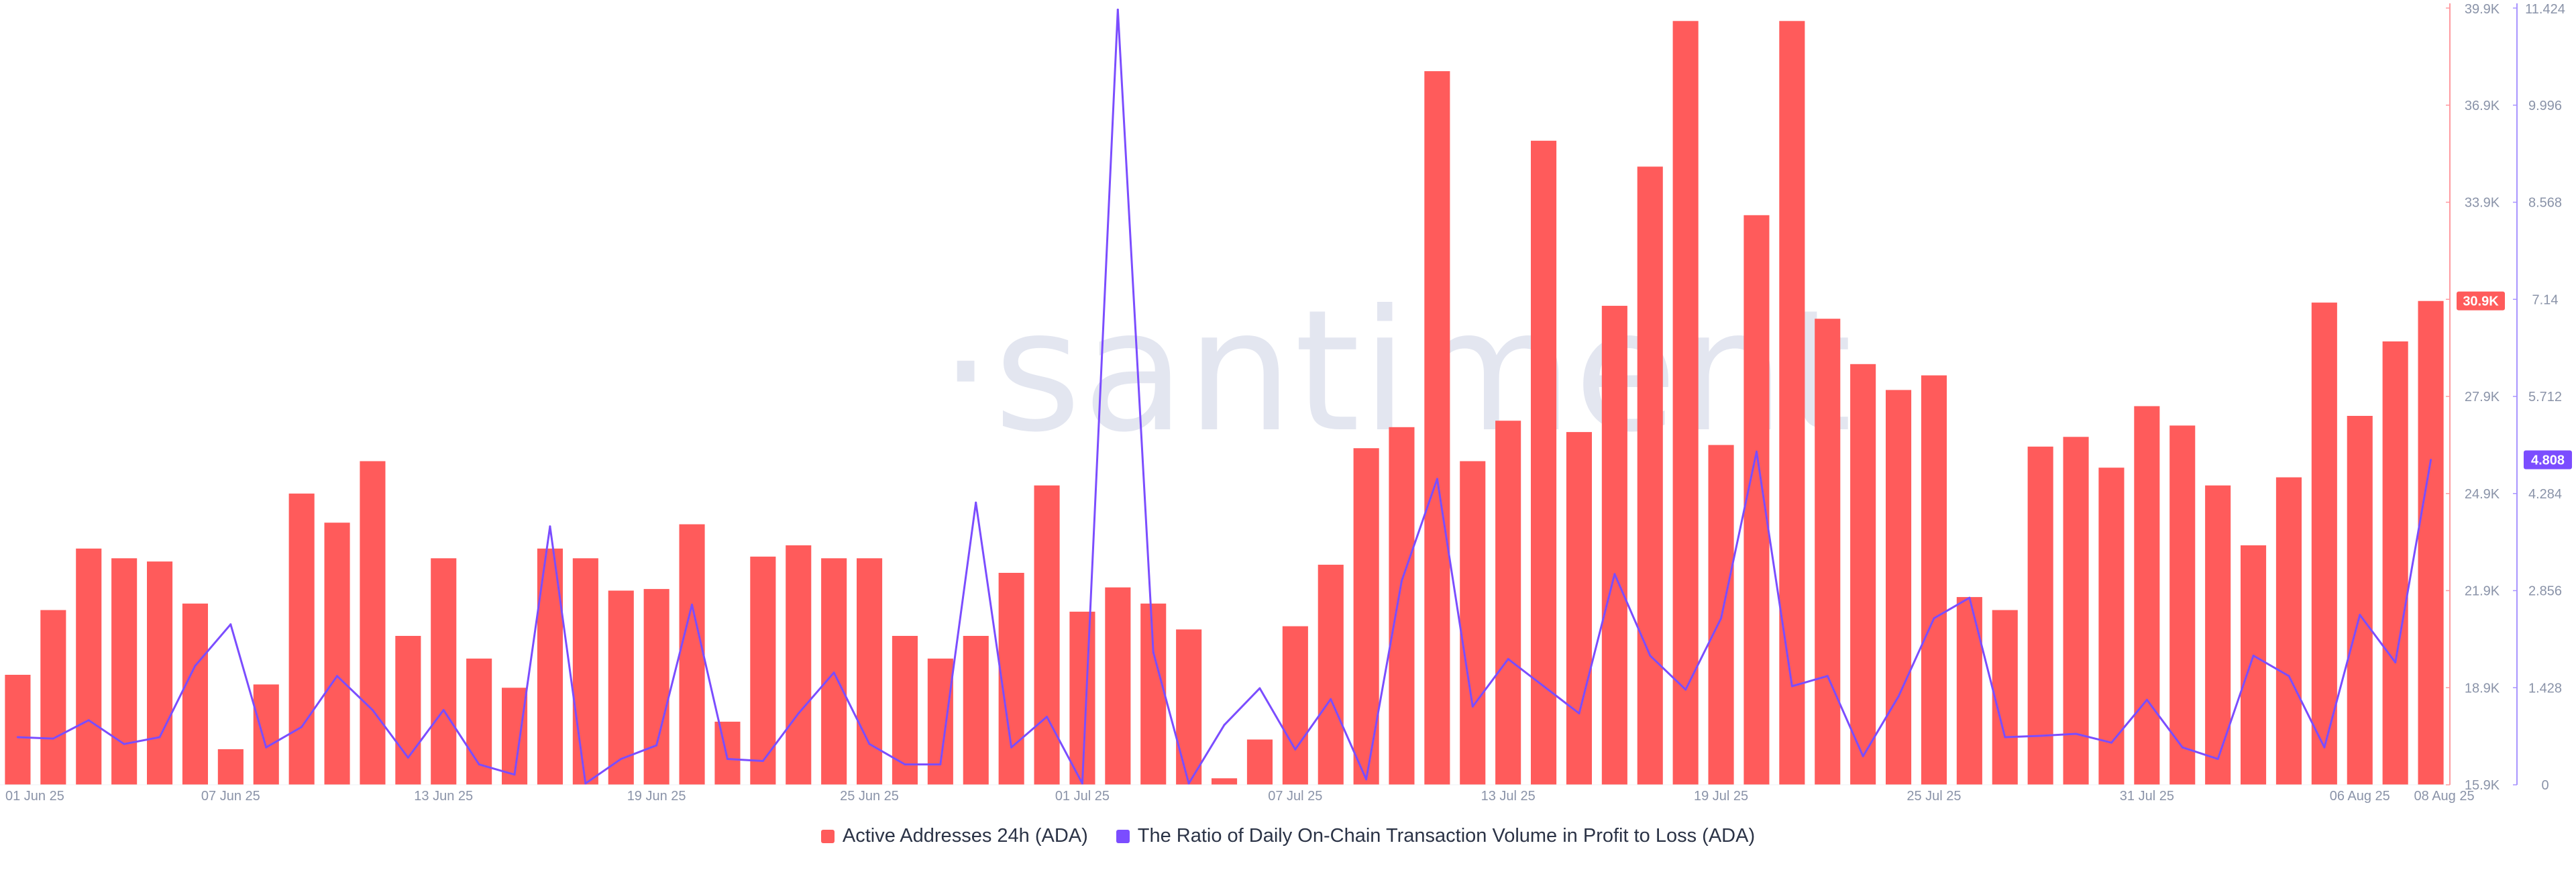  I want to click on left-axis-tick-label: 33.9K, so click(2482, 203).